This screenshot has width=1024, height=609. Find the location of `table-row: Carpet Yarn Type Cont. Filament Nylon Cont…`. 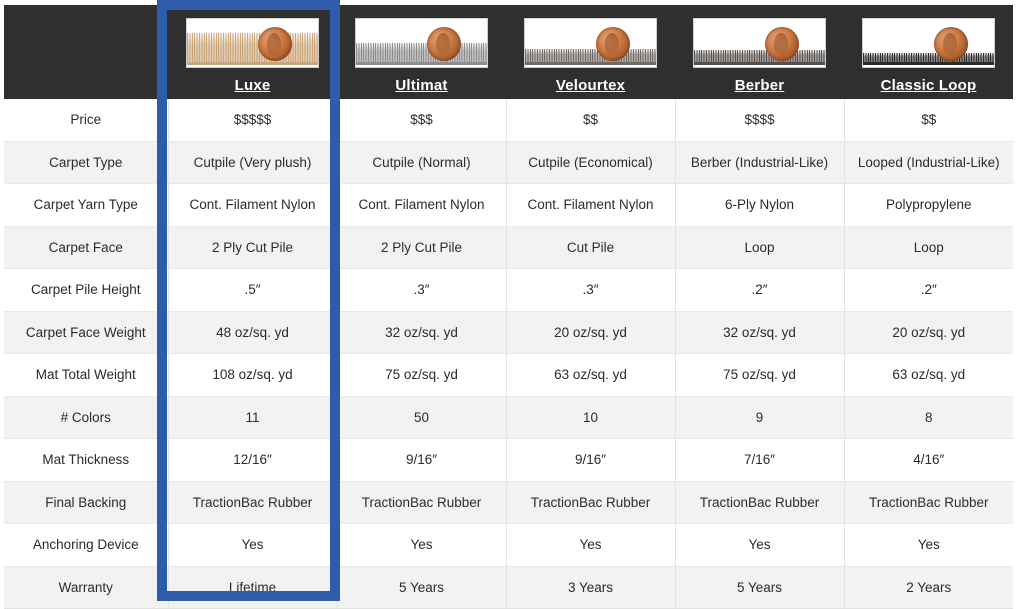

table-row: Carpet Yarn Type Cont. Filament Nylon Cont… is located at coordinates (508, 205).